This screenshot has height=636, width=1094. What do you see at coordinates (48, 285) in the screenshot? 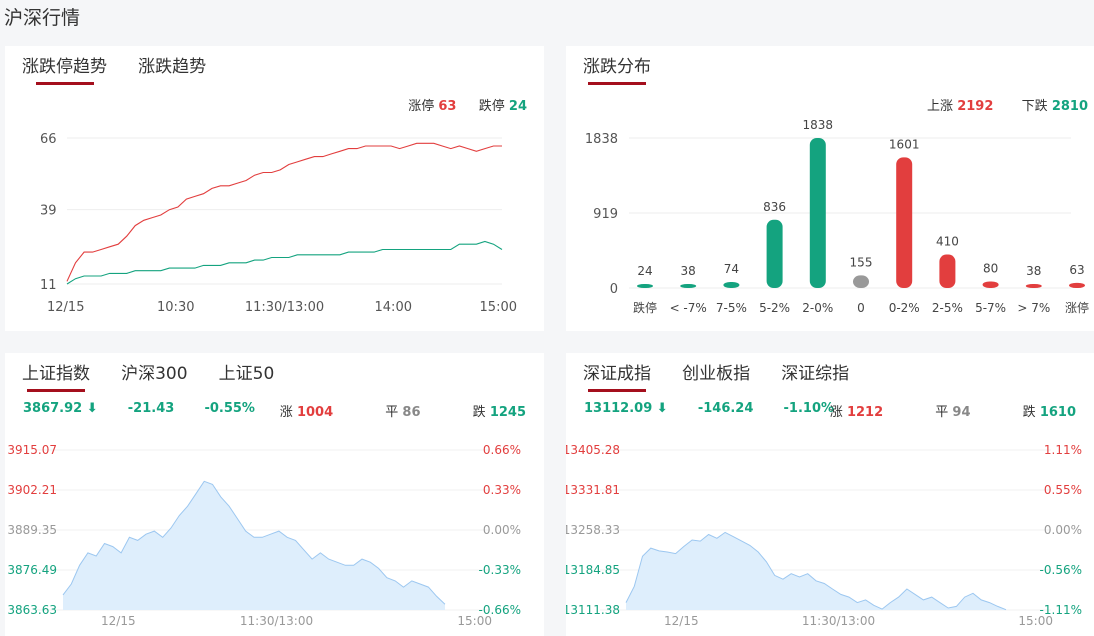
I see `y-tick-label: 11` at bounding box center [48, 285].